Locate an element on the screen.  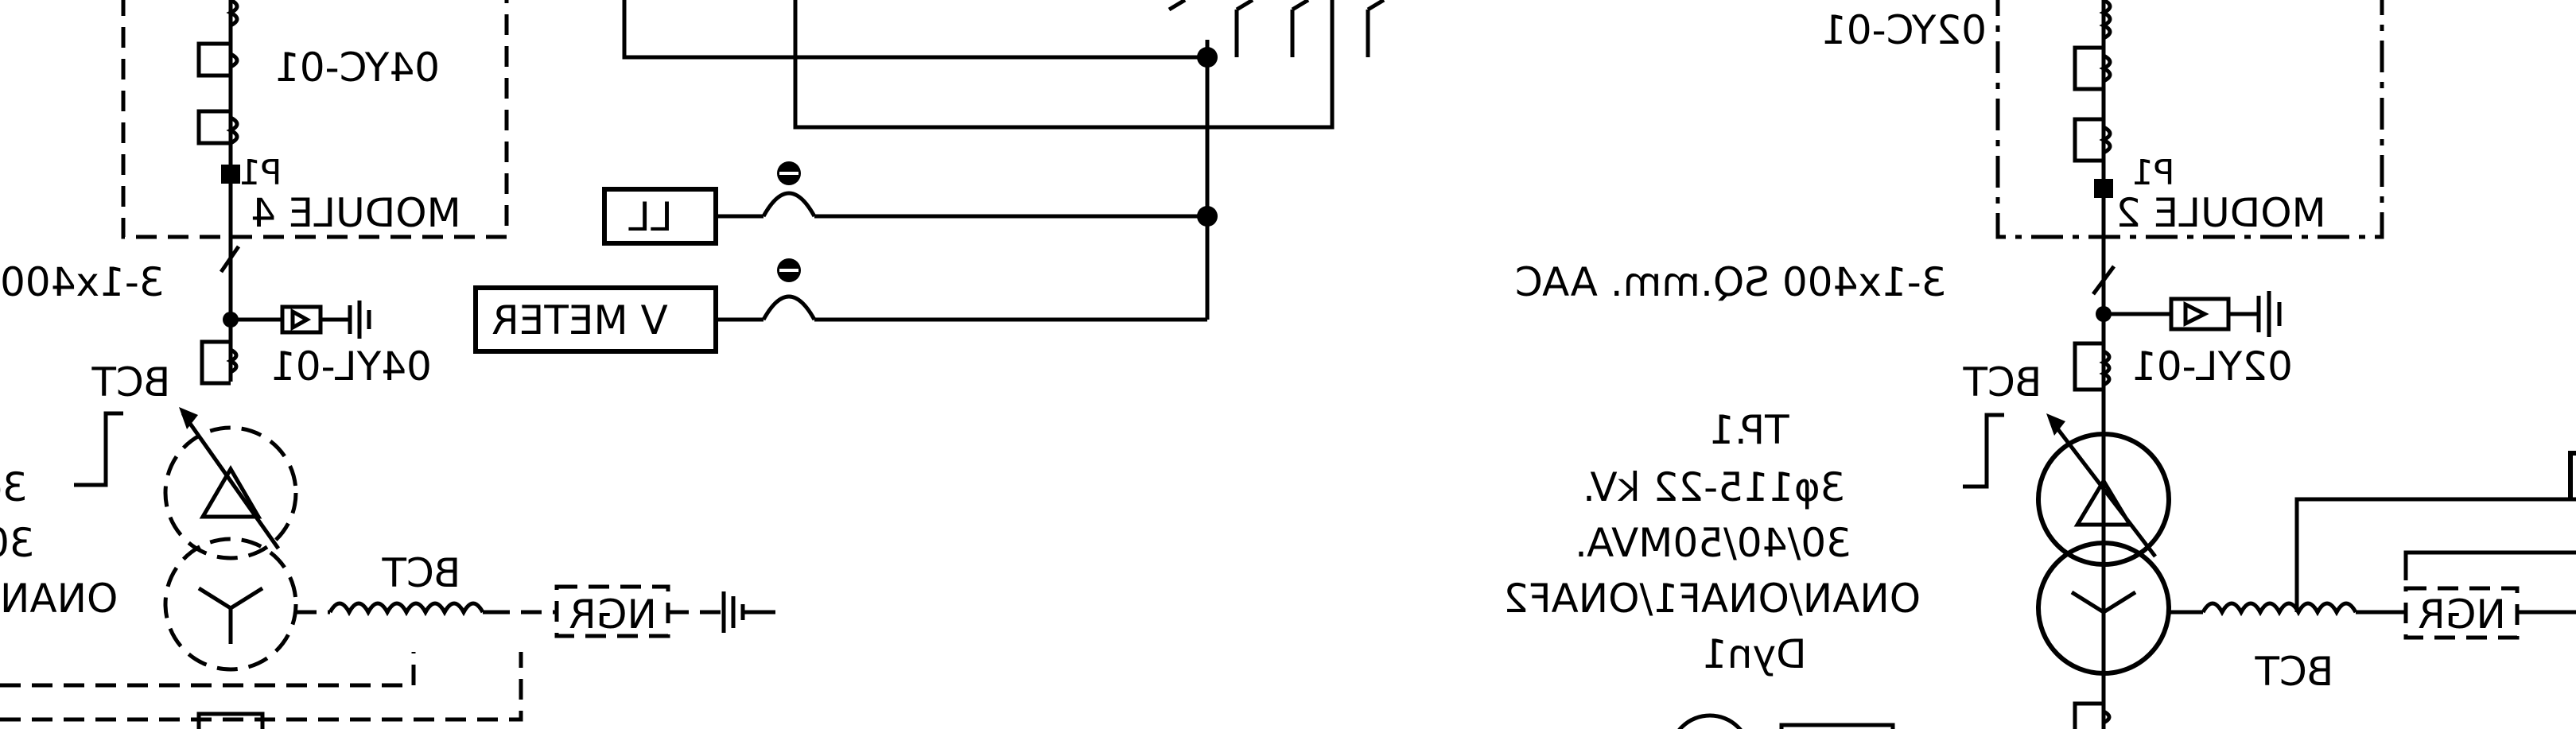
left-wye-symbol is located at coordinates (230, 615).